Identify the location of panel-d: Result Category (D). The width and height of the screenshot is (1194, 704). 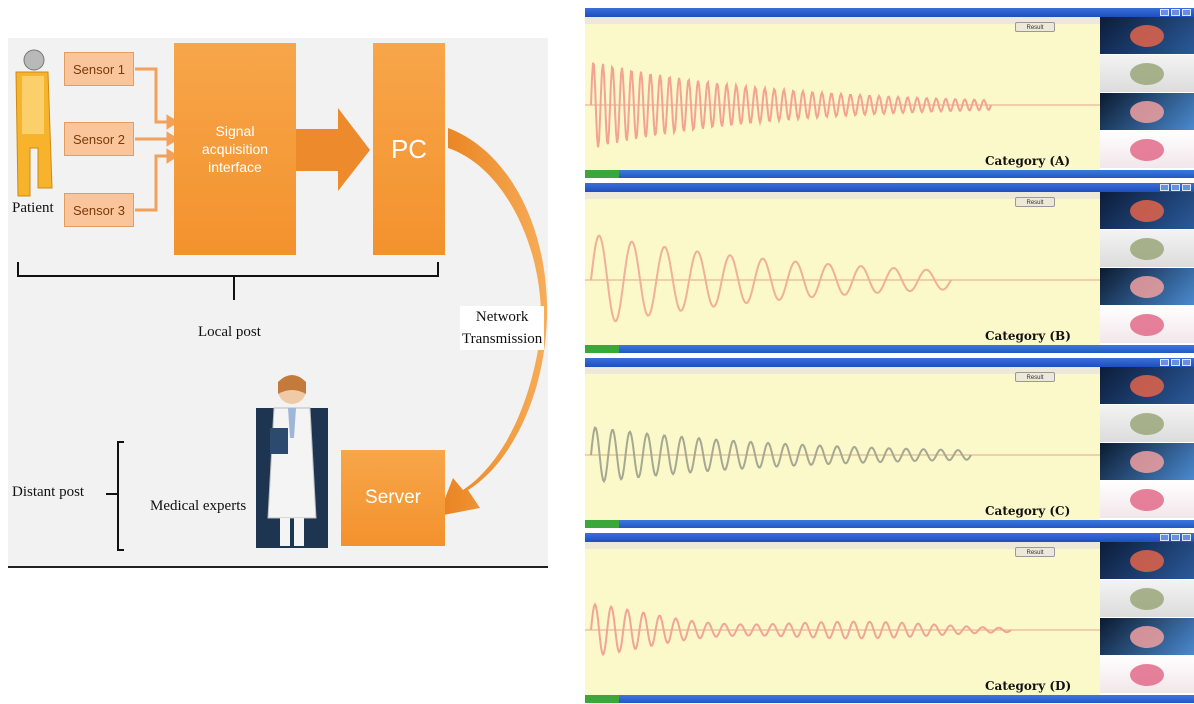
(889, 618).